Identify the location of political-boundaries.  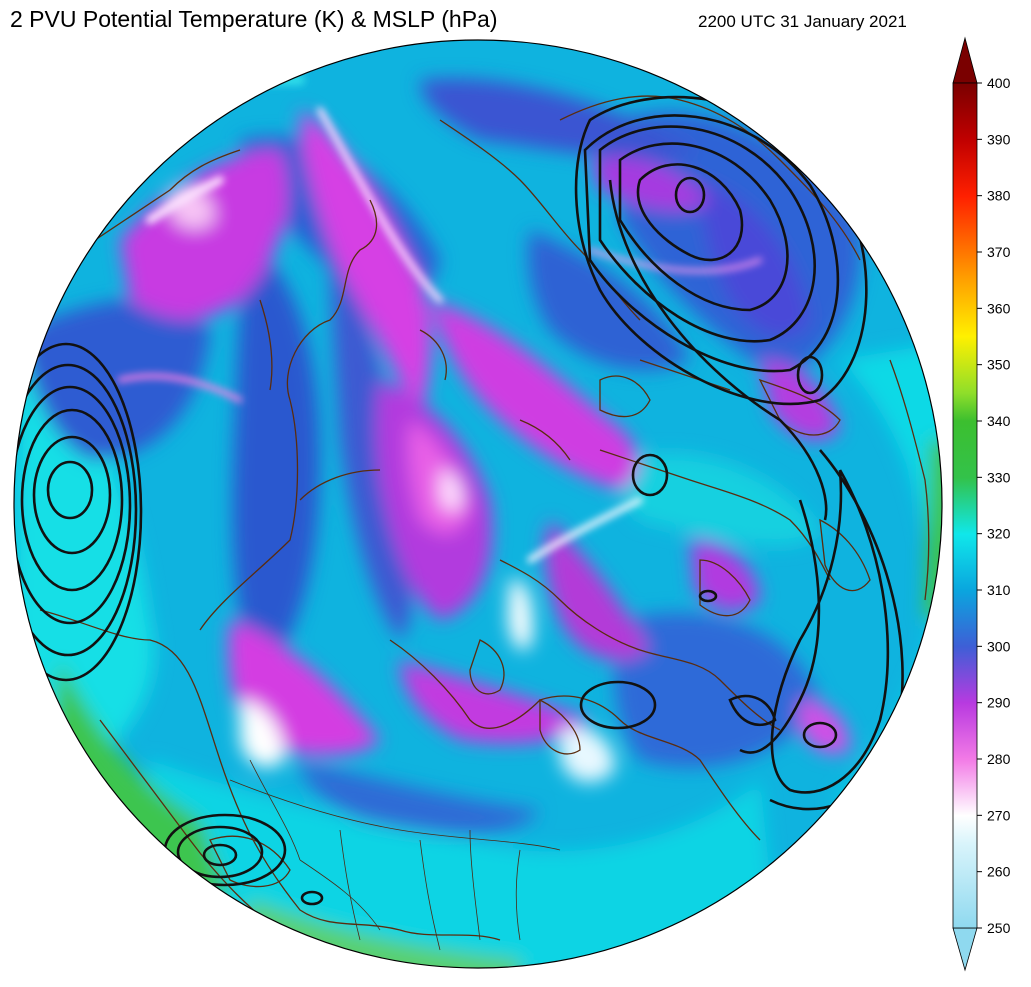
(395, 855).